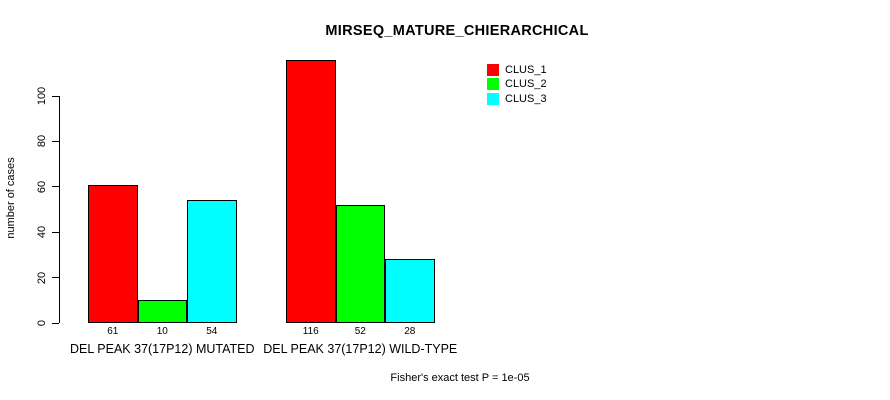  I want to click on bar-clus_2-group1, so click(162, 311).